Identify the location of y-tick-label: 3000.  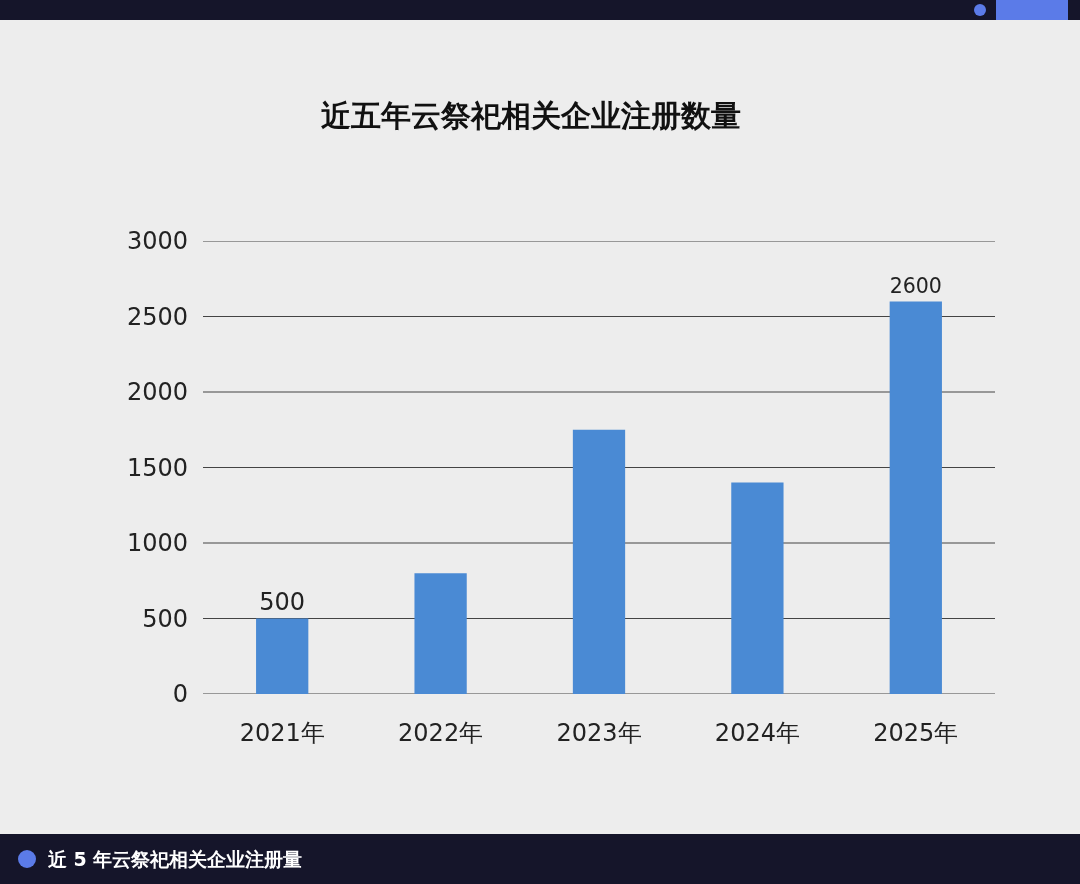
(157, 241).